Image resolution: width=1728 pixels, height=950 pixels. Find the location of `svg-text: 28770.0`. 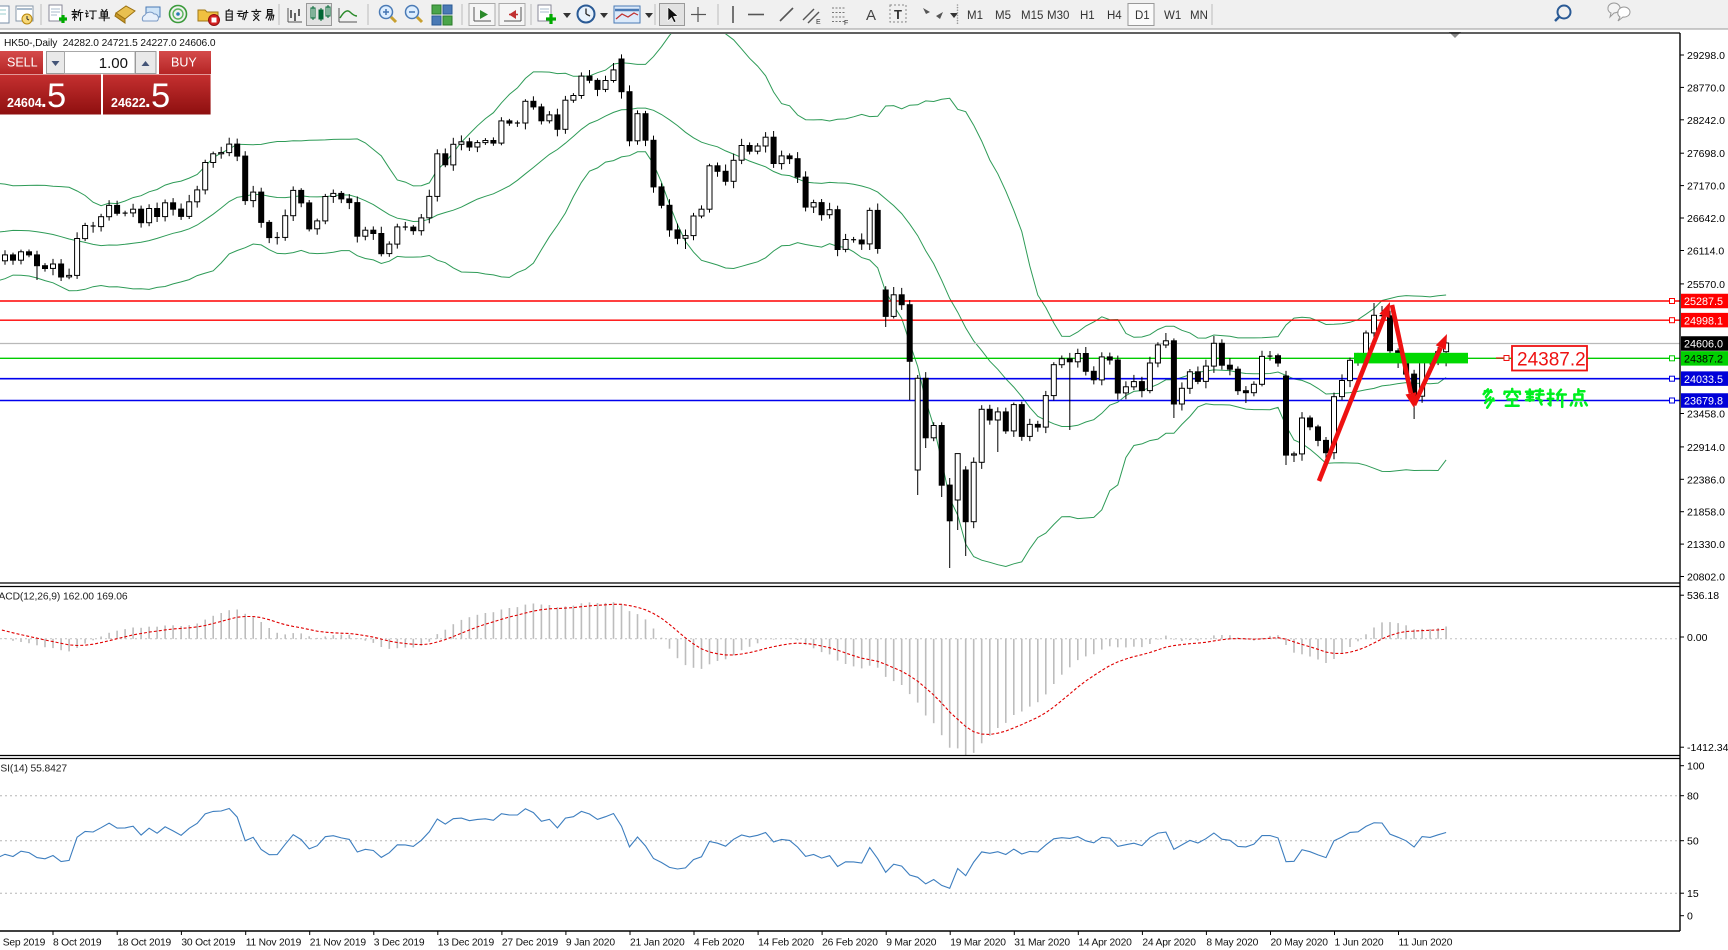

svg-text: 28770.0 is located at coordinates (1706, 88).